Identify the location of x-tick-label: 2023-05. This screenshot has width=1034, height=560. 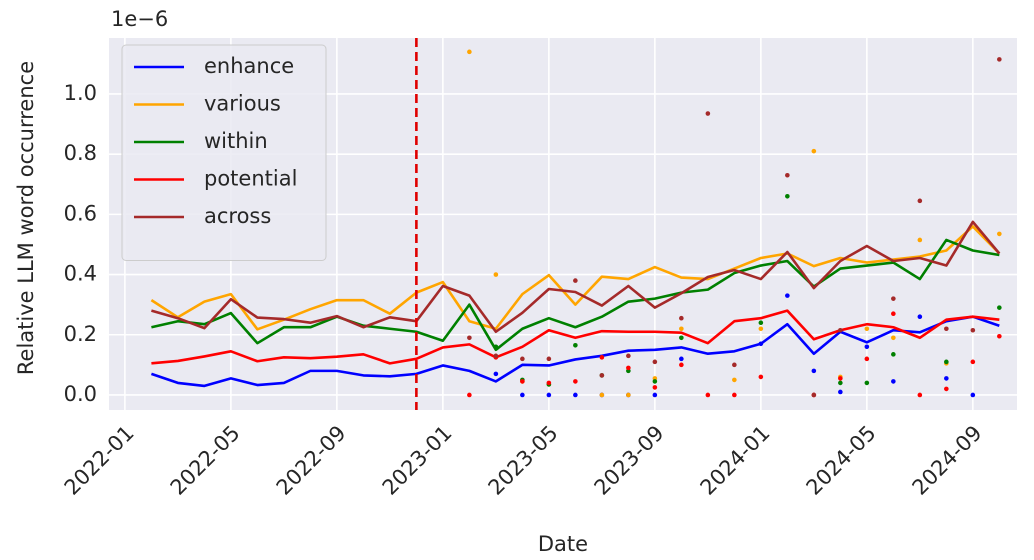
(523, 460).